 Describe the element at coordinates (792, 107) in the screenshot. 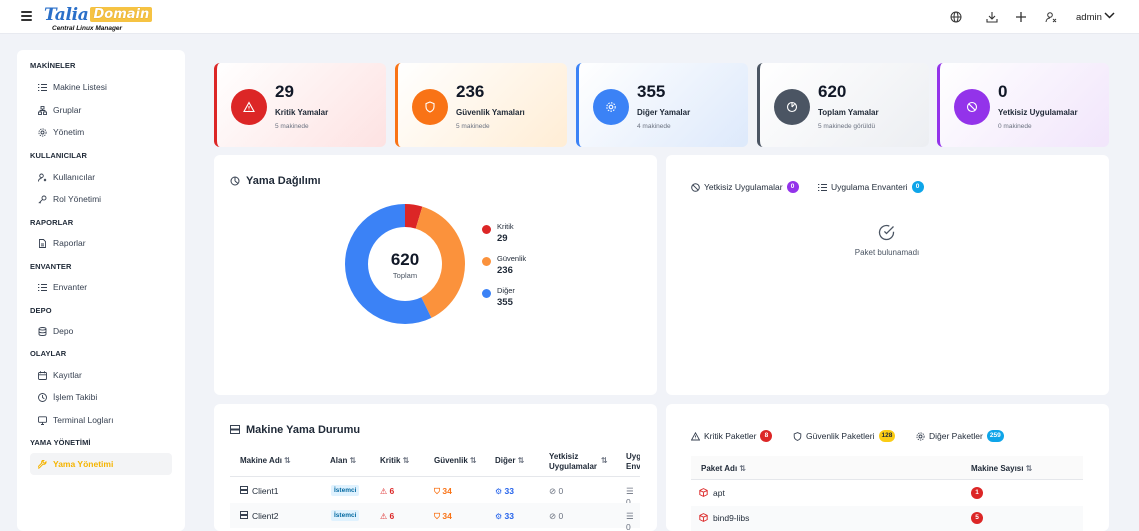

I see `chart-icon` at that location.